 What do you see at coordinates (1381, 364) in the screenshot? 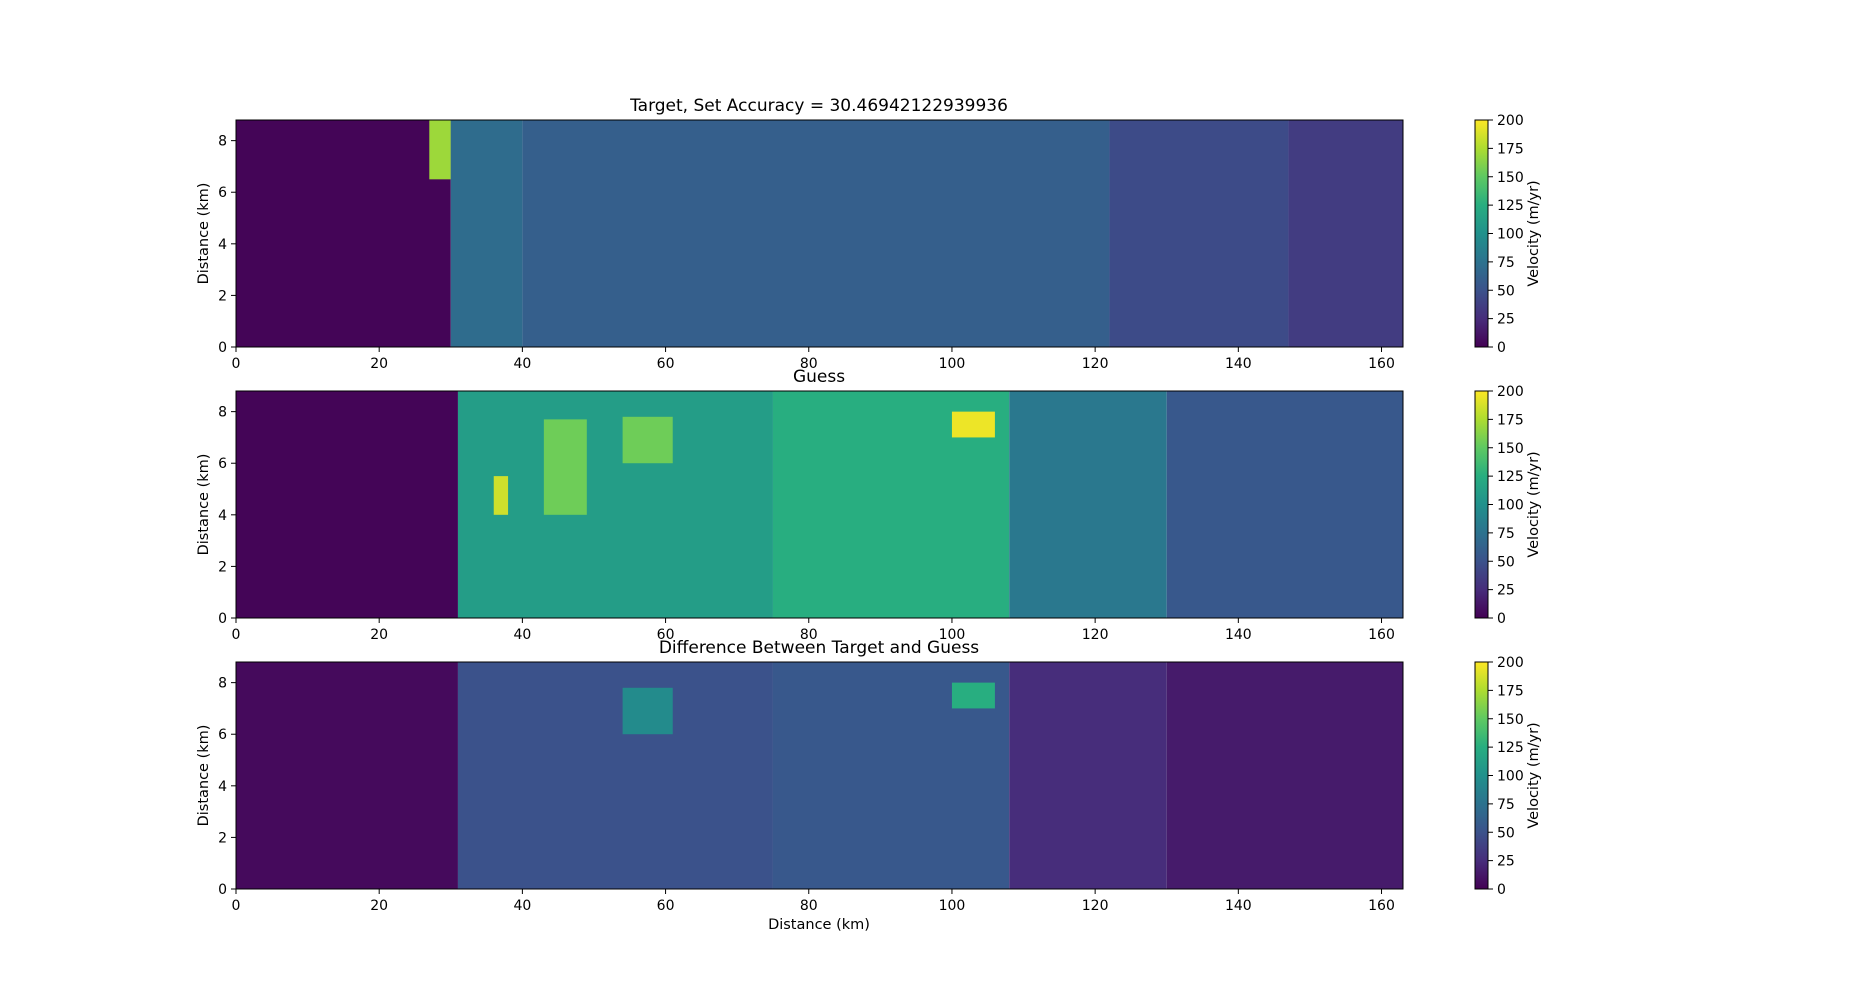
I see `x-tick-label: 160` at bounding box center [1381, 364].